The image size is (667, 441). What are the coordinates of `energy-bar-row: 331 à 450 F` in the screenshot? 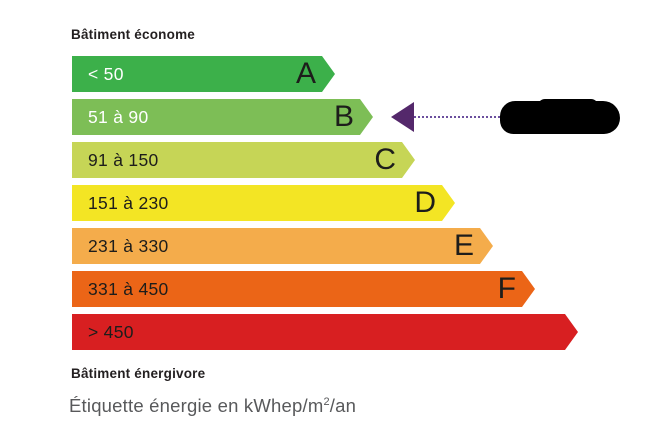 It's located at (303, 289).